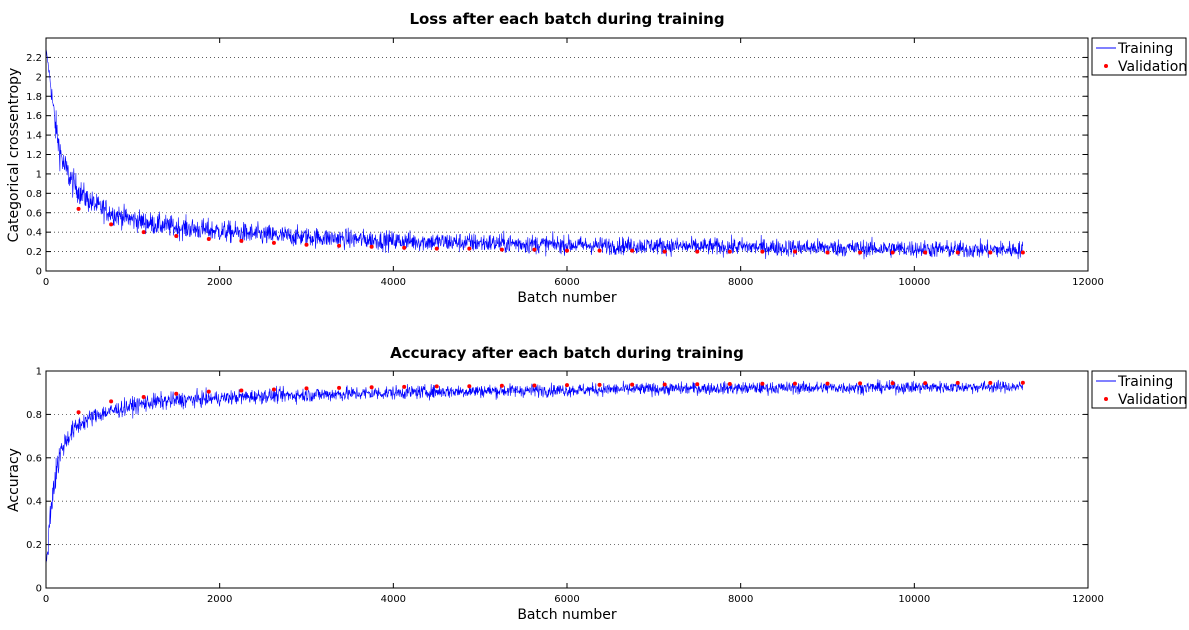 This screenshot has height=630, width=1189. Describe the element at coordinates (14, 480) in the screenshot. I see `accuracy-chart-ylabel: Accuracy` at that location.